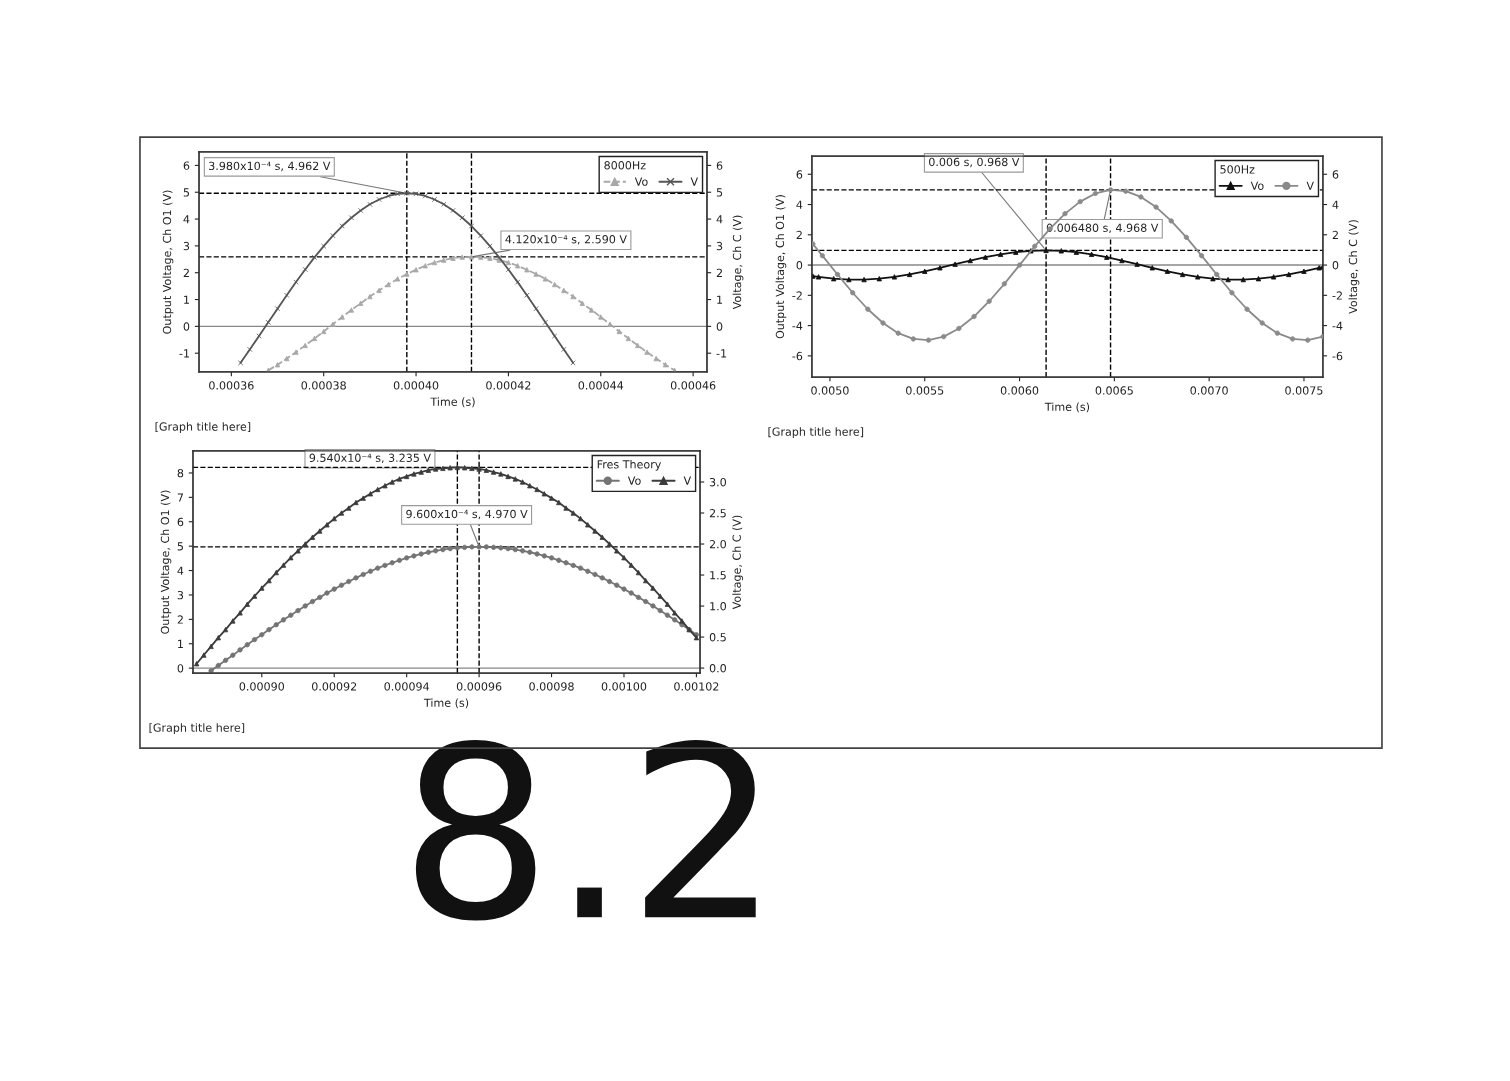 This screenshot has width=1510, height=1081. Describe the element at coordinates (262, 686) in the screenshot. I see `x-tick-label: 0.00090` at that location.